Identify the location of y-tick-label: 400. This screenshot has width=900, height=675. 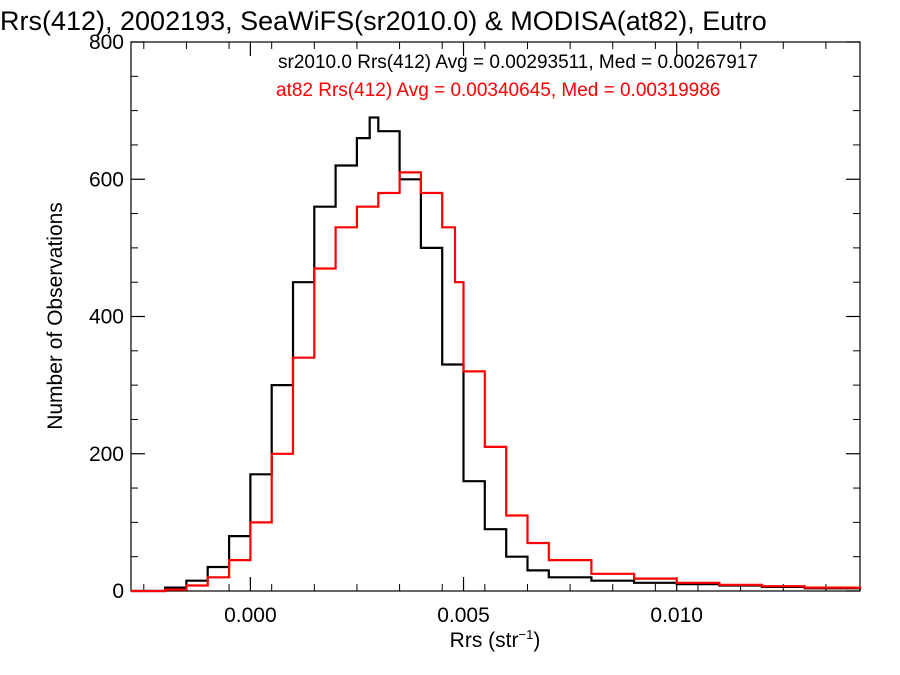
(106, 317).